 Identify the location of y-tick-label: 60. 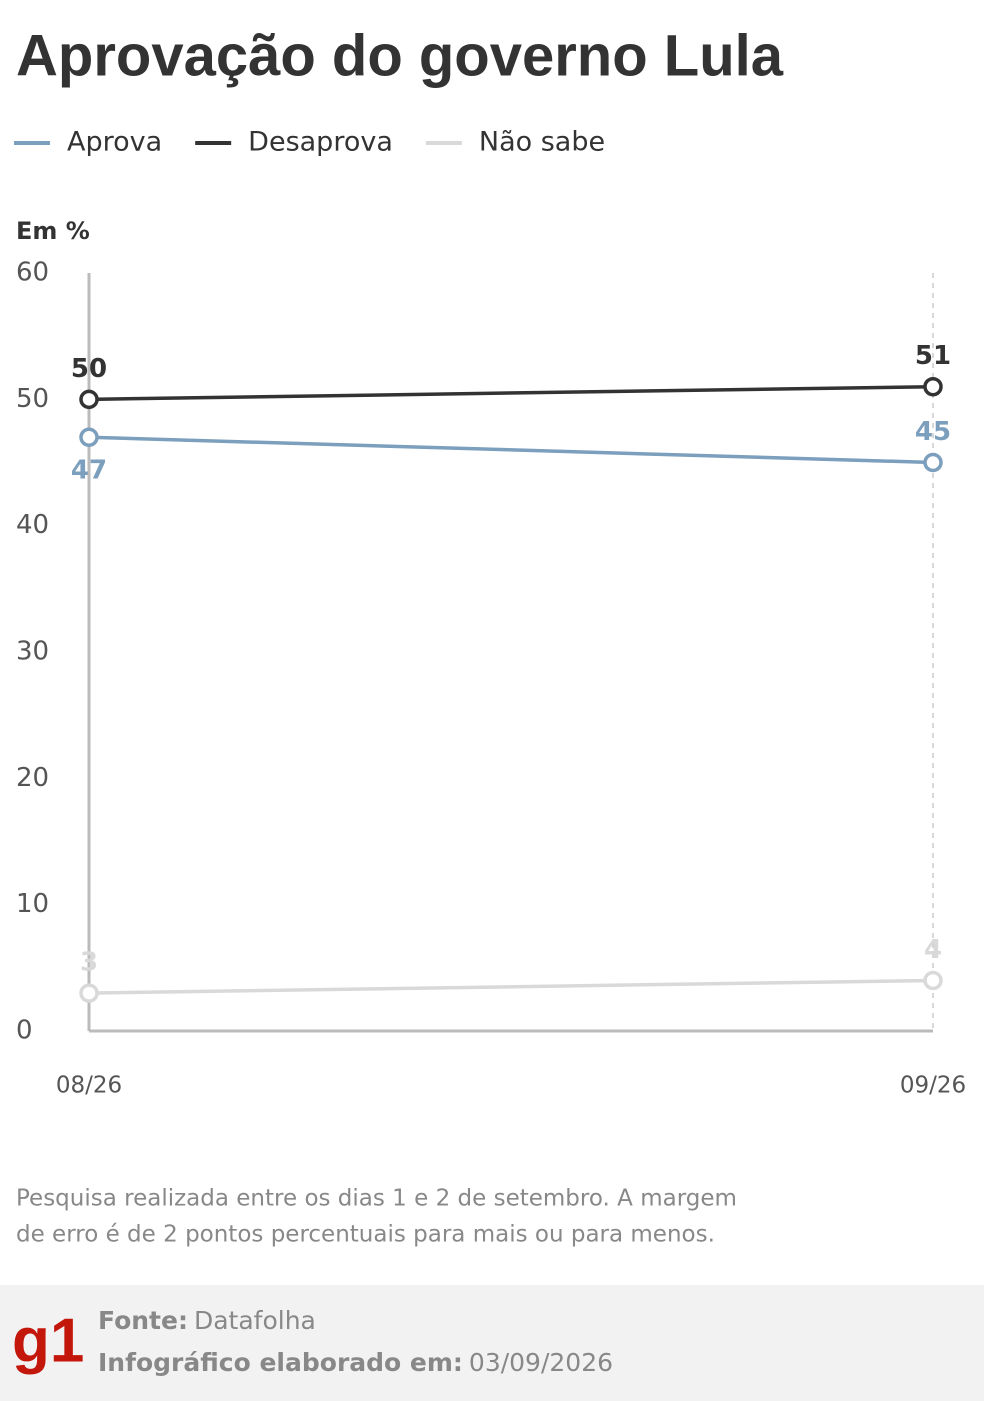
(32, 273).